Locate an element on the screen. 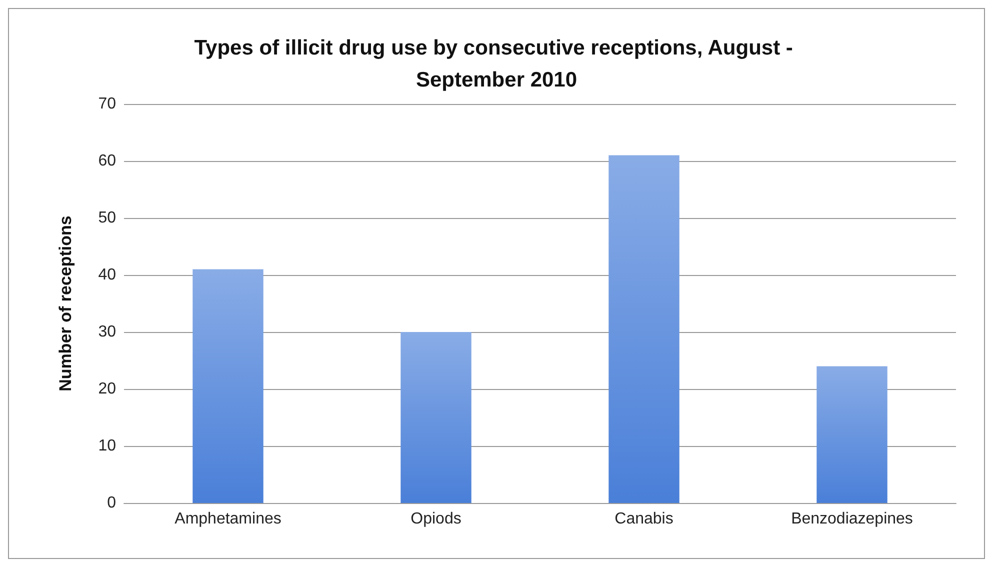  y-tick-label: 50 is located at coordinates (107, 218).